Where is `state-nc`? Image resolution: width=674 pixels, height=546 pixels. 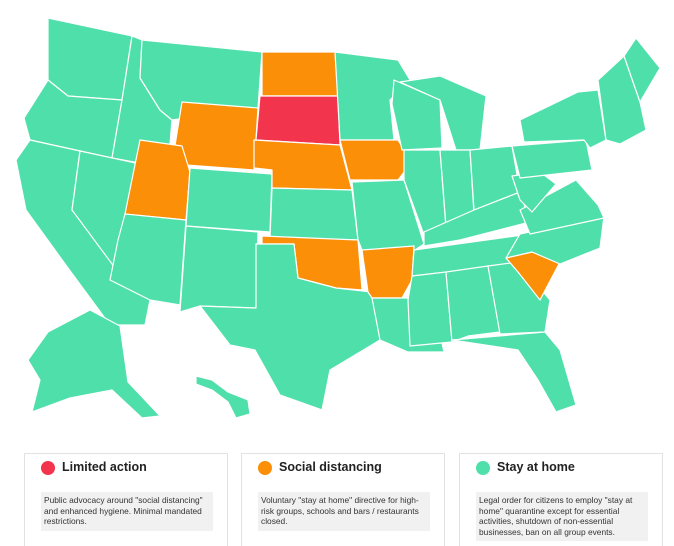 state-nc is located at coordinates (555, 240).